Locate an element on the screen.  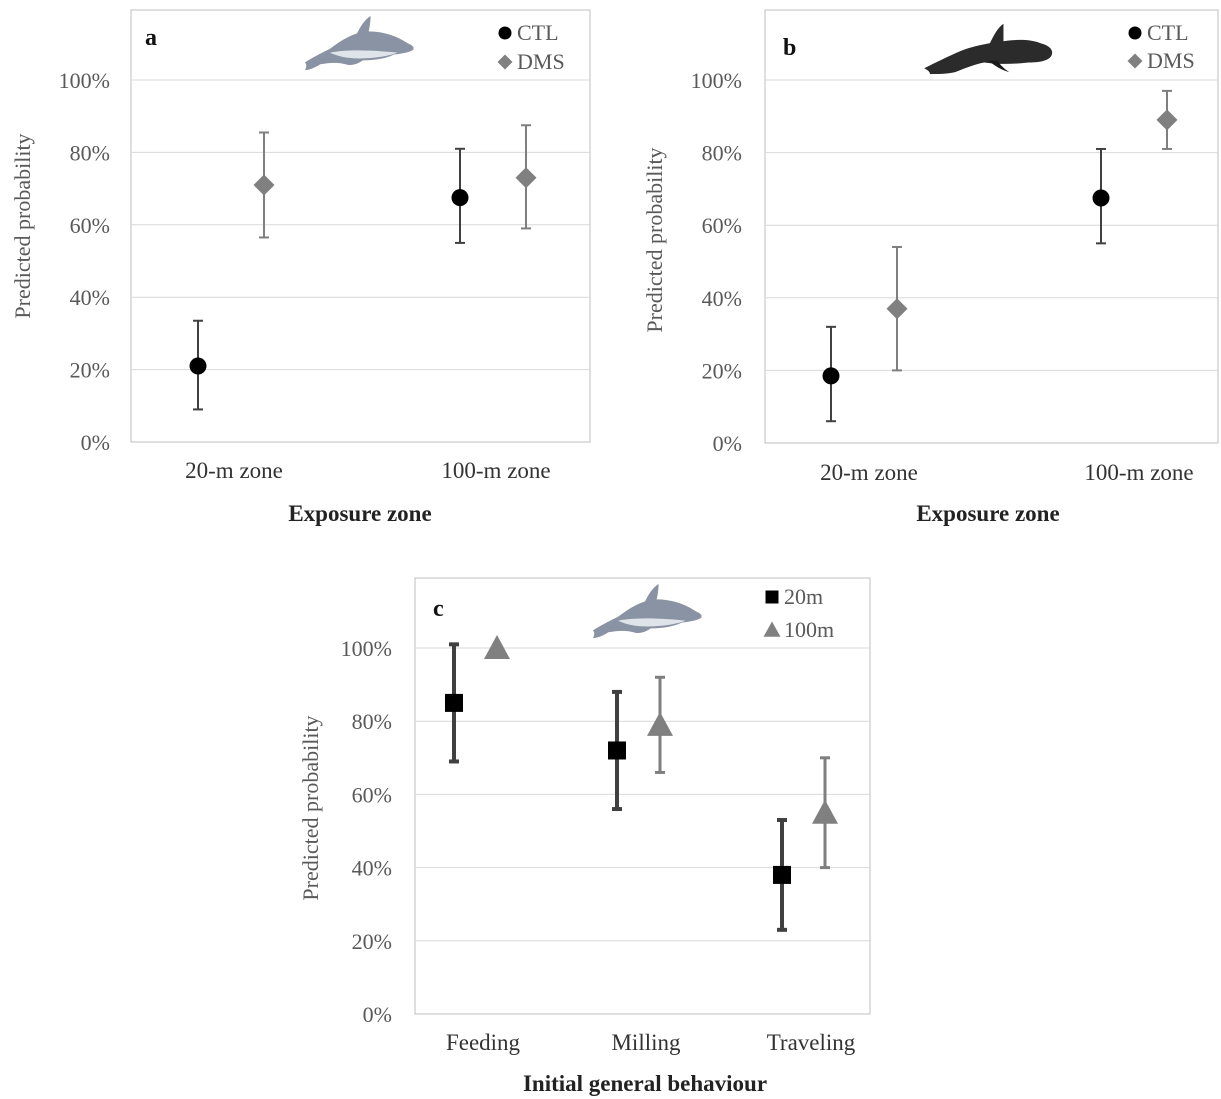
panel-c-xlabel: Initial general behaviour is located at coordinates (645, 1083).